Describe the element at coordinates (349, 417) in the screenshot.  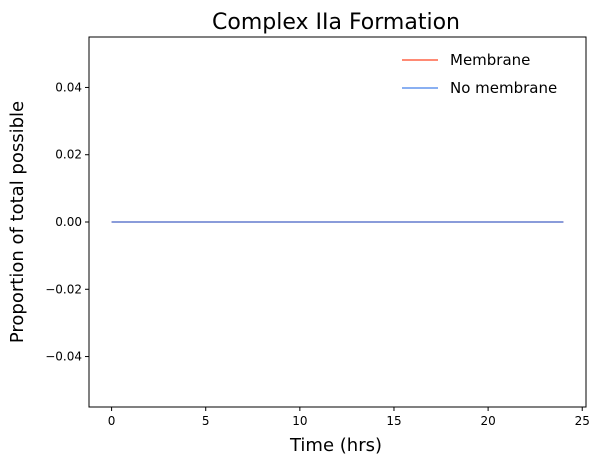
I see `x-axis: 0 5 10 15 20 25` at that location.